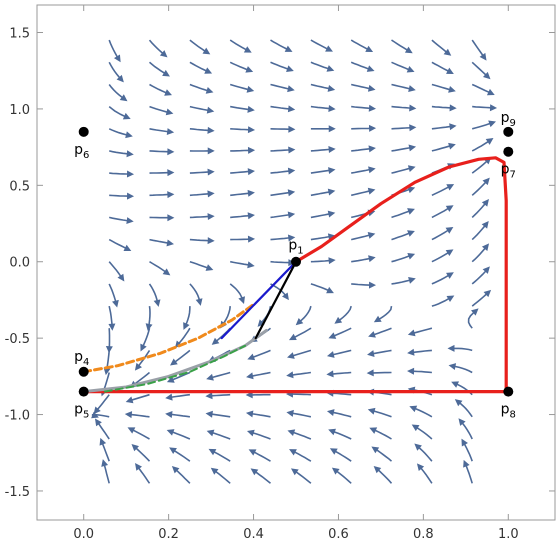 Image resolution: width=558 pixels, height=549 pixels. Describe the element at coordinates (86, 362) in the screenshot. I see `point-label-sub: 4` at that location.